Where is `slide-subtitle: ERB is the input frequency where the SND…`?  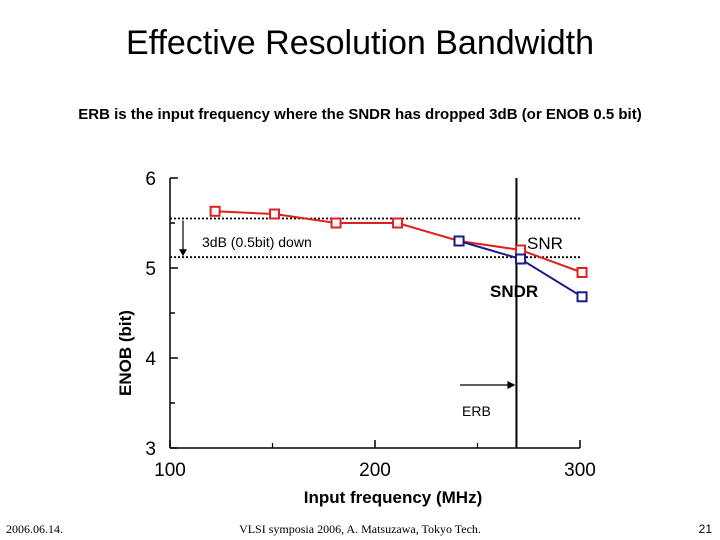
slide-subtitle: ERB is the input frequency where the SND… is located at coordinates (360, 114).